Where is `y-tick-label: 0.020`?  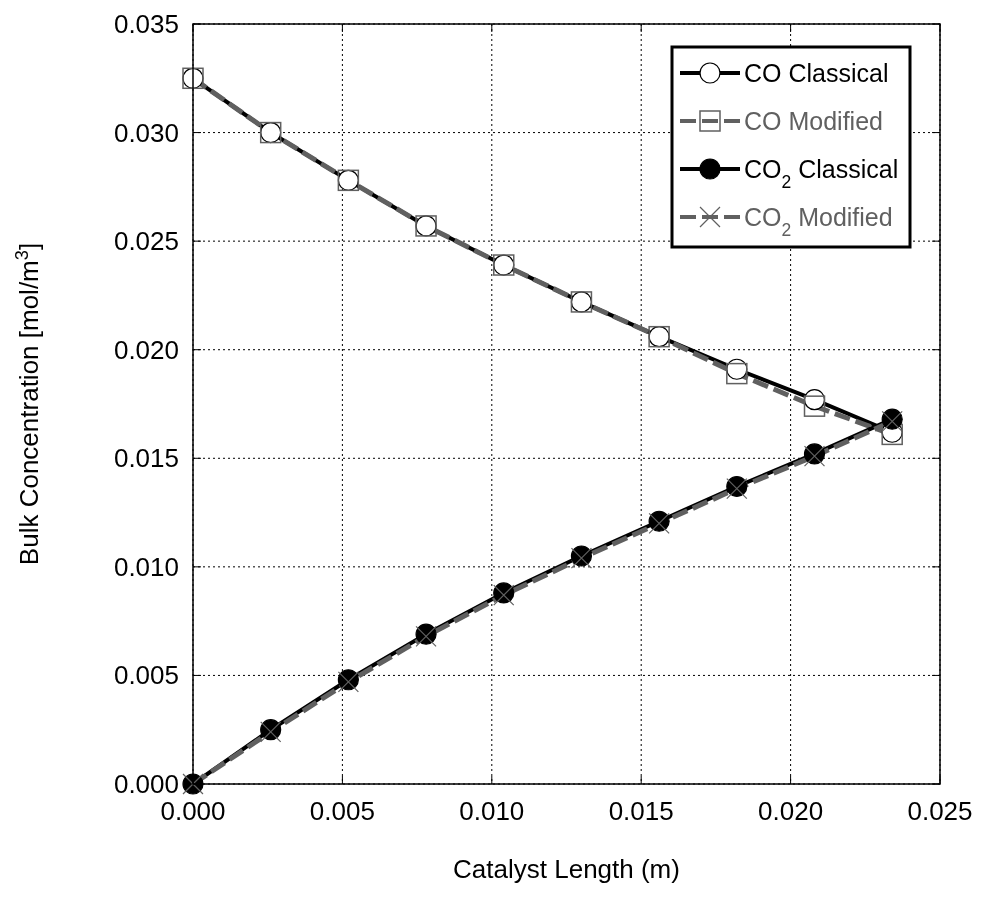
y-tick-label: 0.020 is located at coordinates (146, 349).